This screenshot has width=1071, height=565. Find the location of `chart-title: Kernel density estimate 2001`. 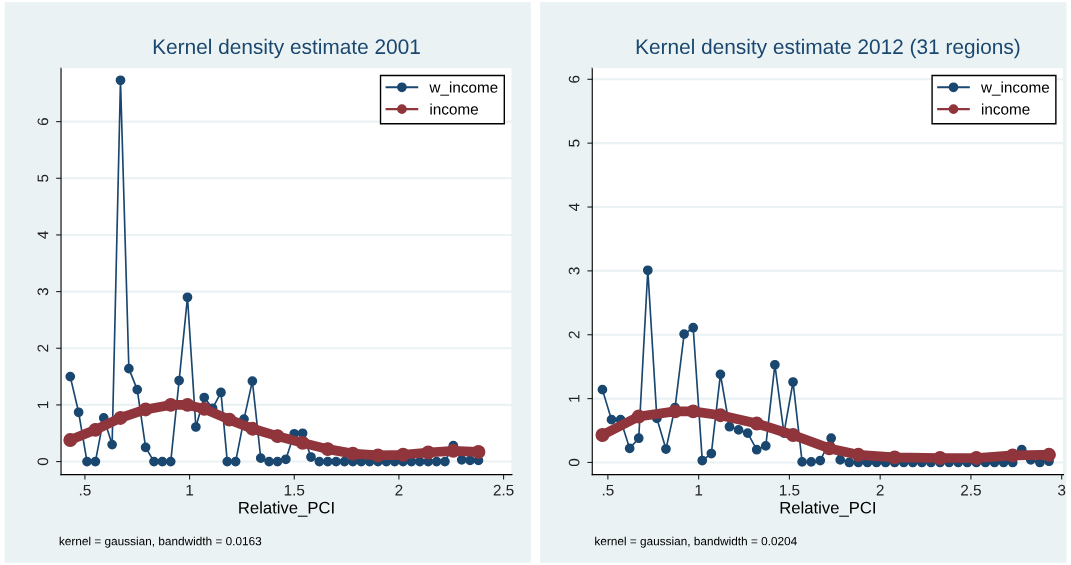

chart-title: Kernel density estimate 2001 is located at coordinates (286, 48).